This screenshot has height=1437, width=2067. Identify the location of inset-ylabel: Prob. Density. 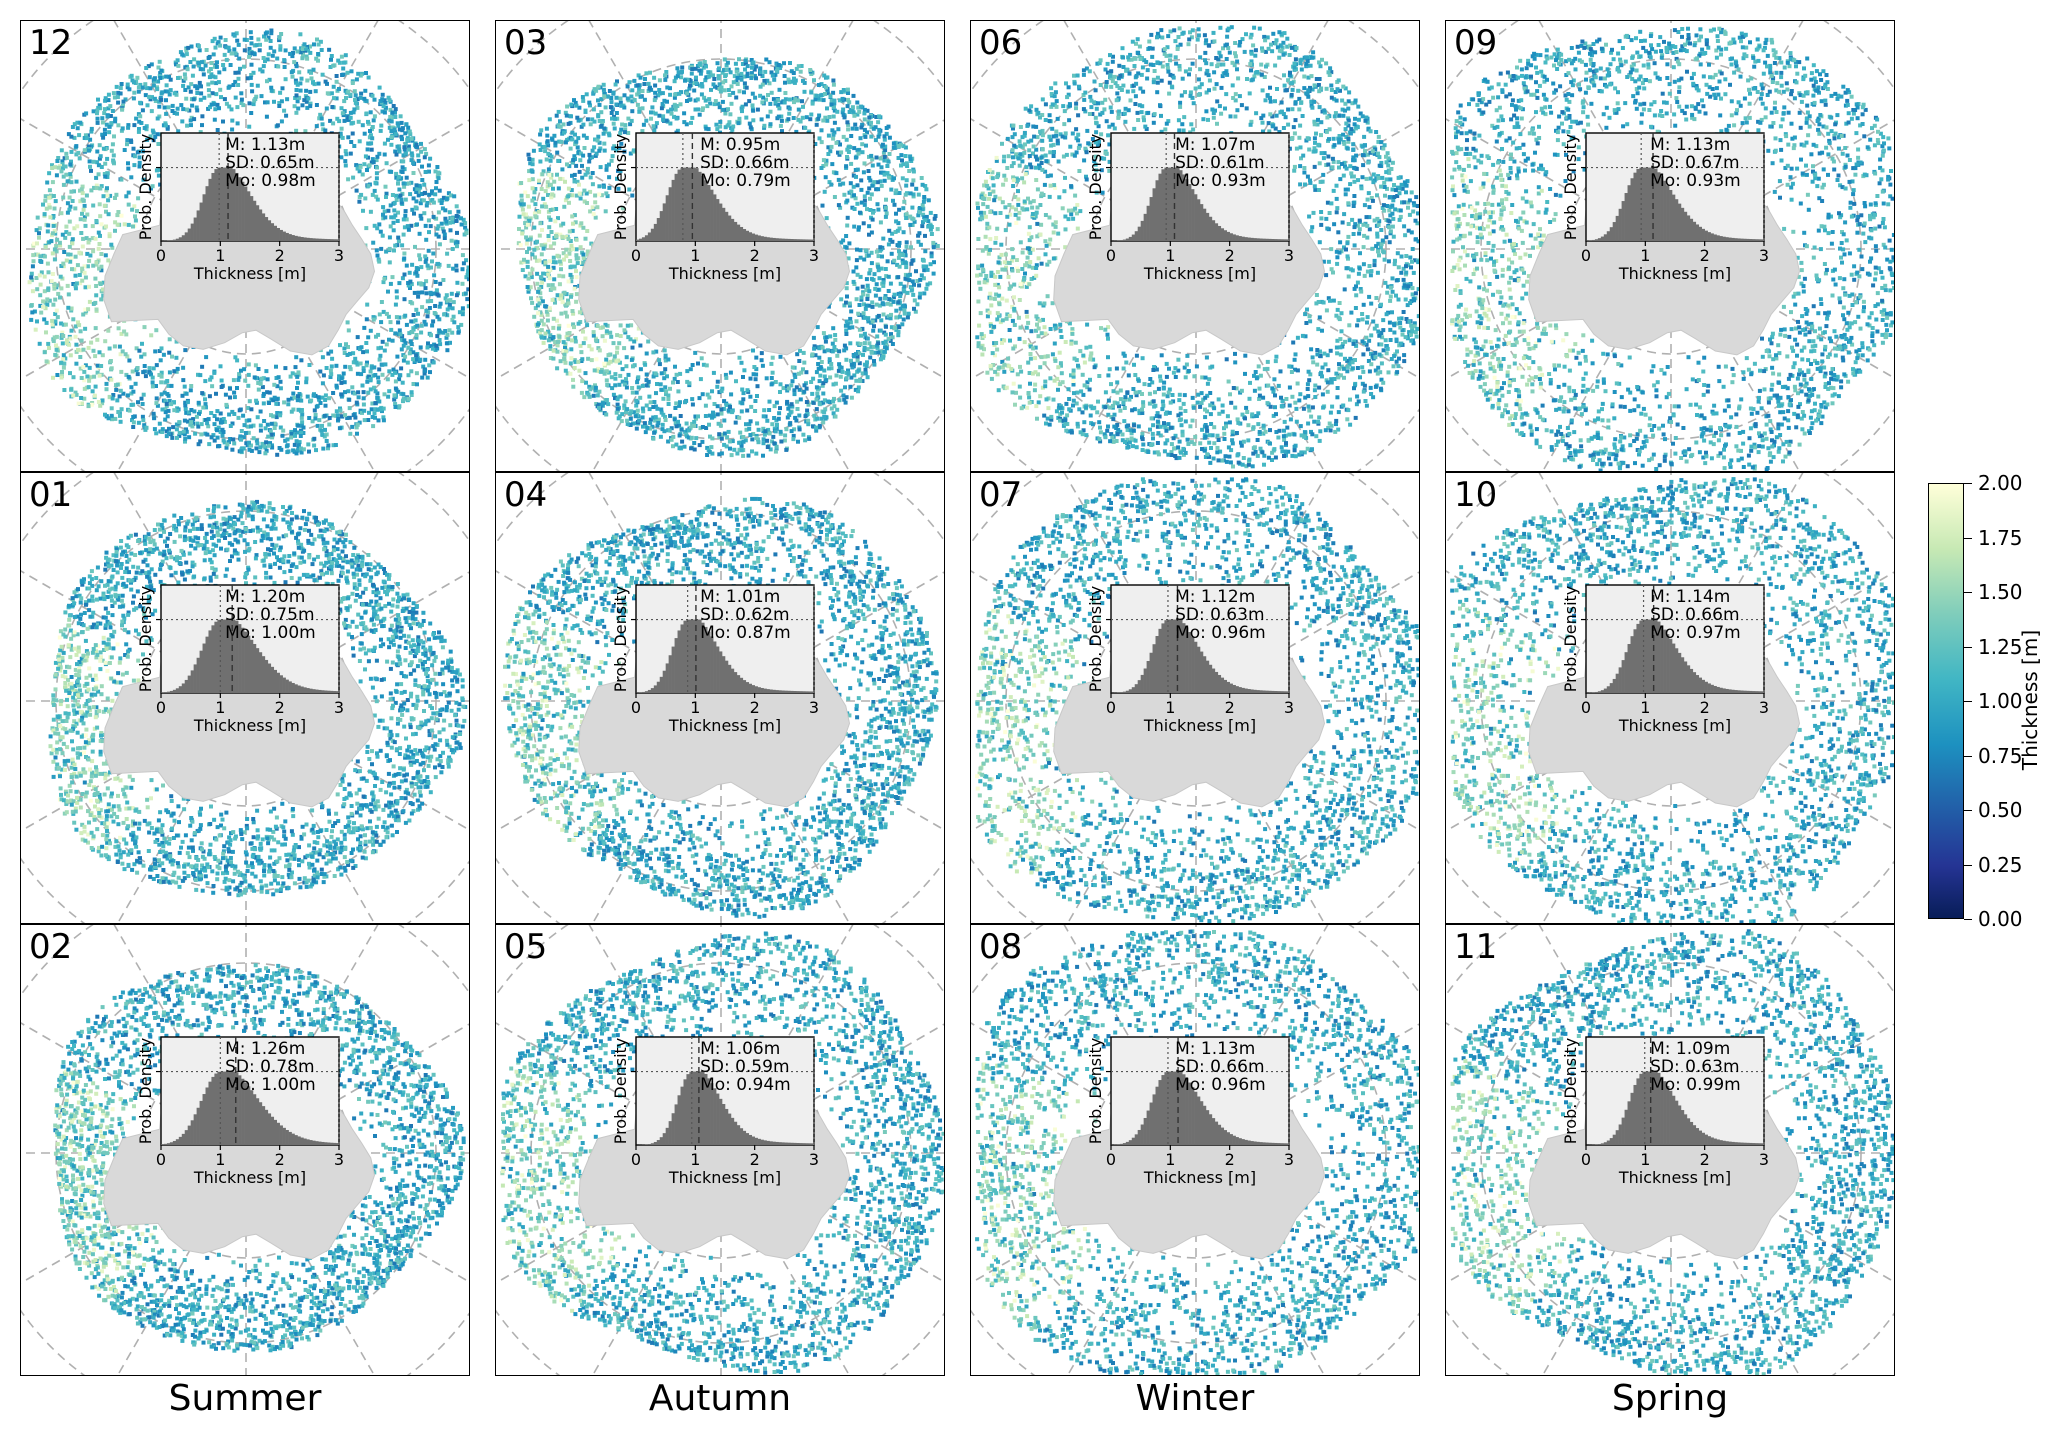
(1570, 1091).